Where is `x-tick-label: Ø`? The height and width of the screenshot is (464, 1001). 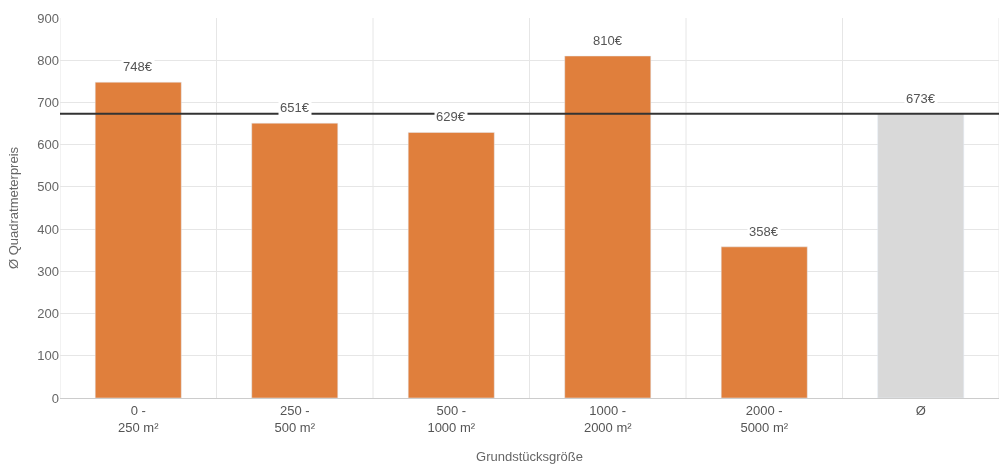 x-tick-label: Ø is located at coordinates (920, 410).